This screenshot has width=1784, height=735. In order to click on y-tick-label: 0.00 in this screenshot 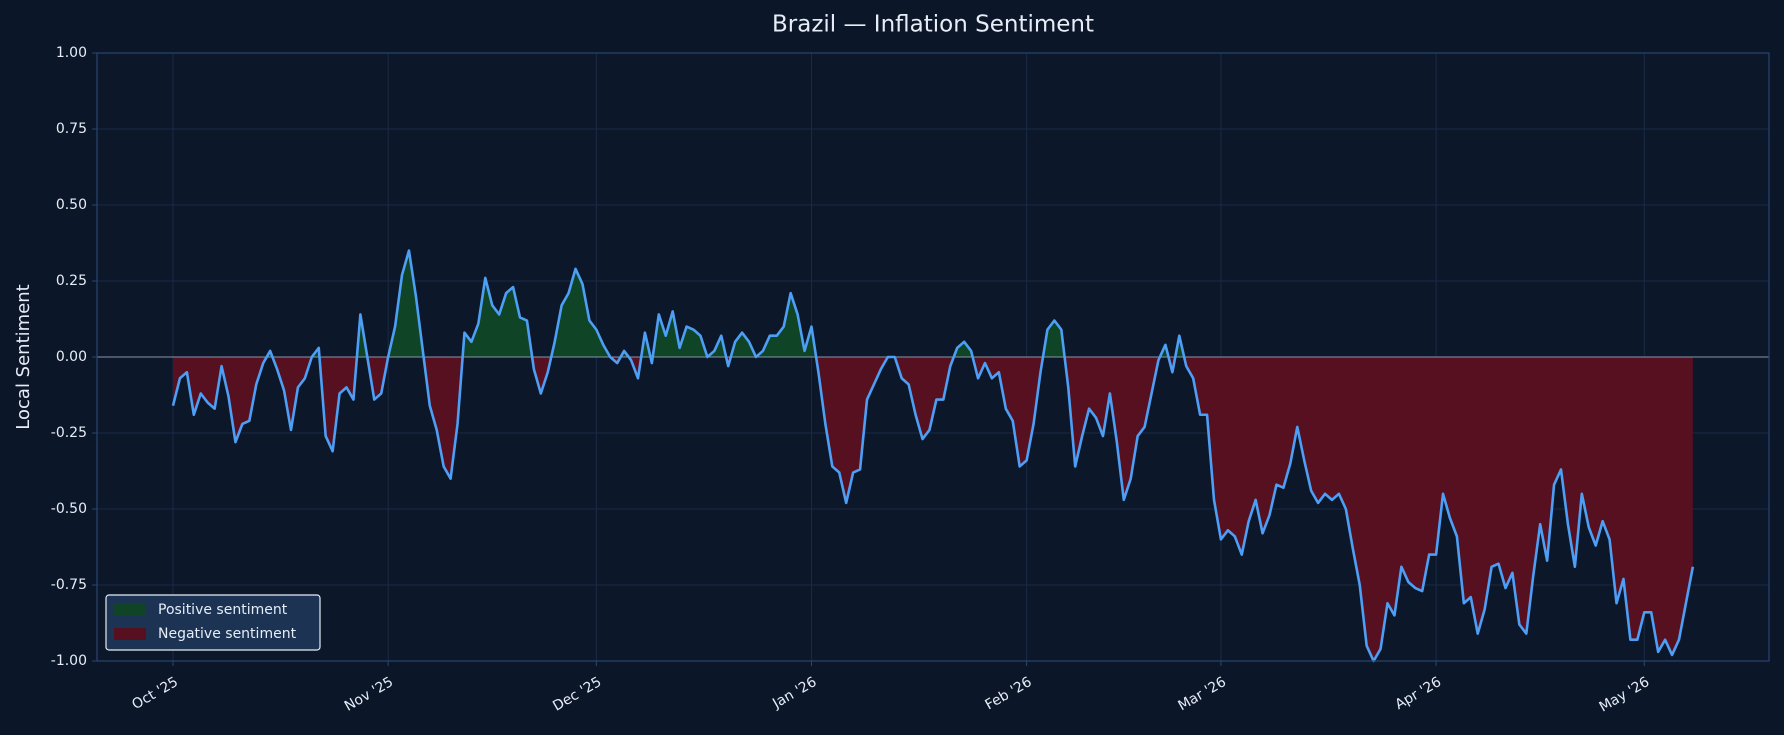, I will do `click(71, 357)`.